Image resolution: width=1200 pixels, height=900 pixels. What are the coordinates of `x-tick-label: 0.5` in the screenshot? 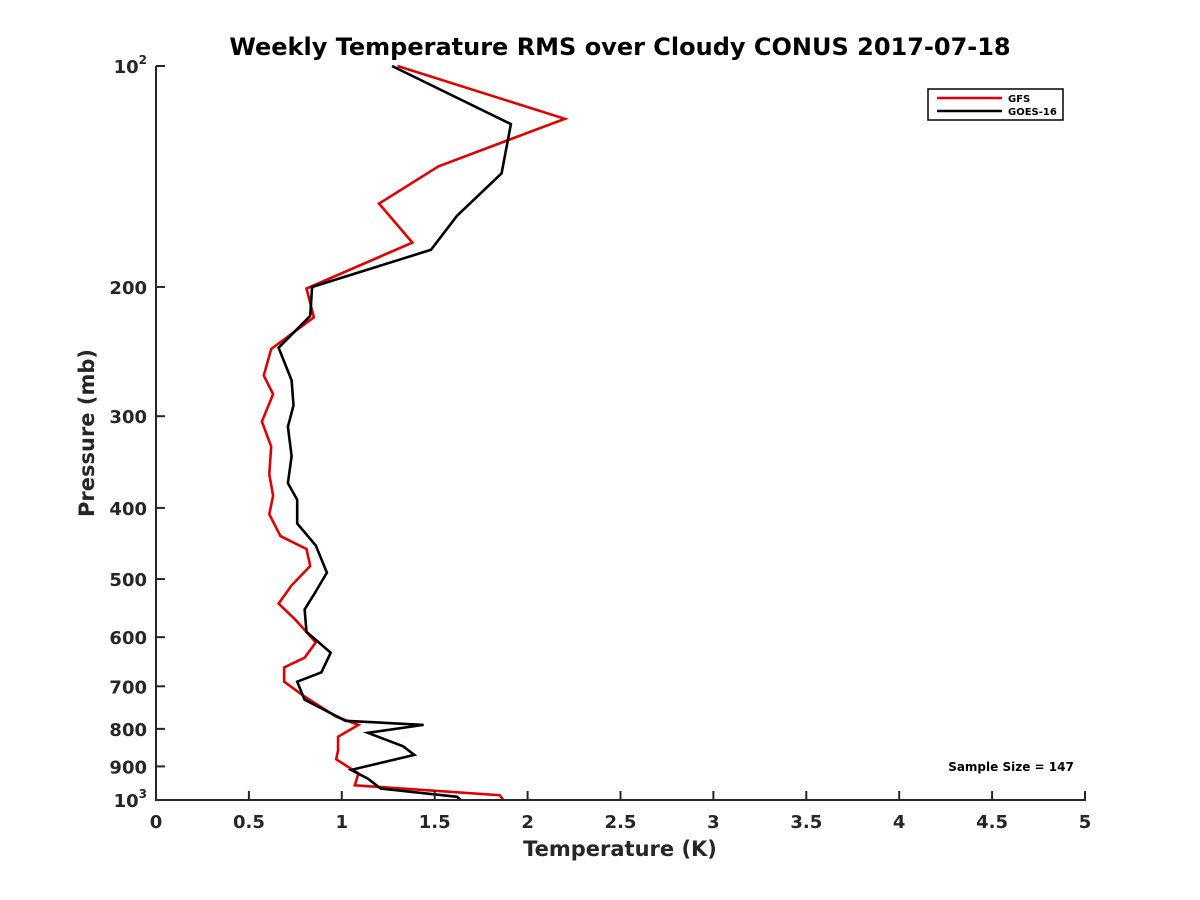 It's located at (249, 822).